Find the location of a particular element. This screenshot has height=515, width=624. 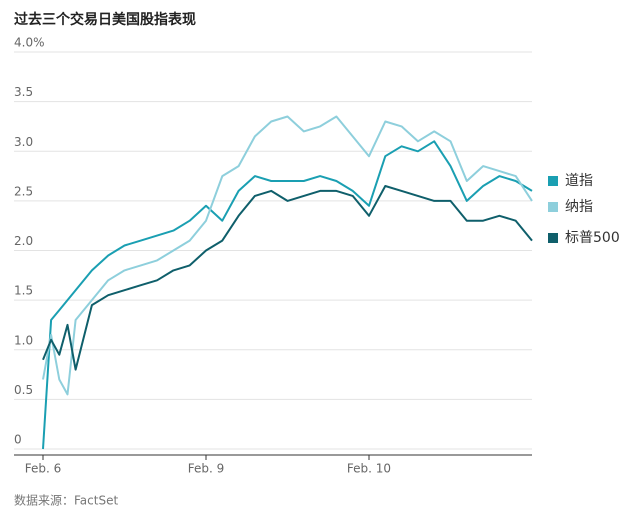

y-tick-label: 2.0 is located at coordinates (23, 241).